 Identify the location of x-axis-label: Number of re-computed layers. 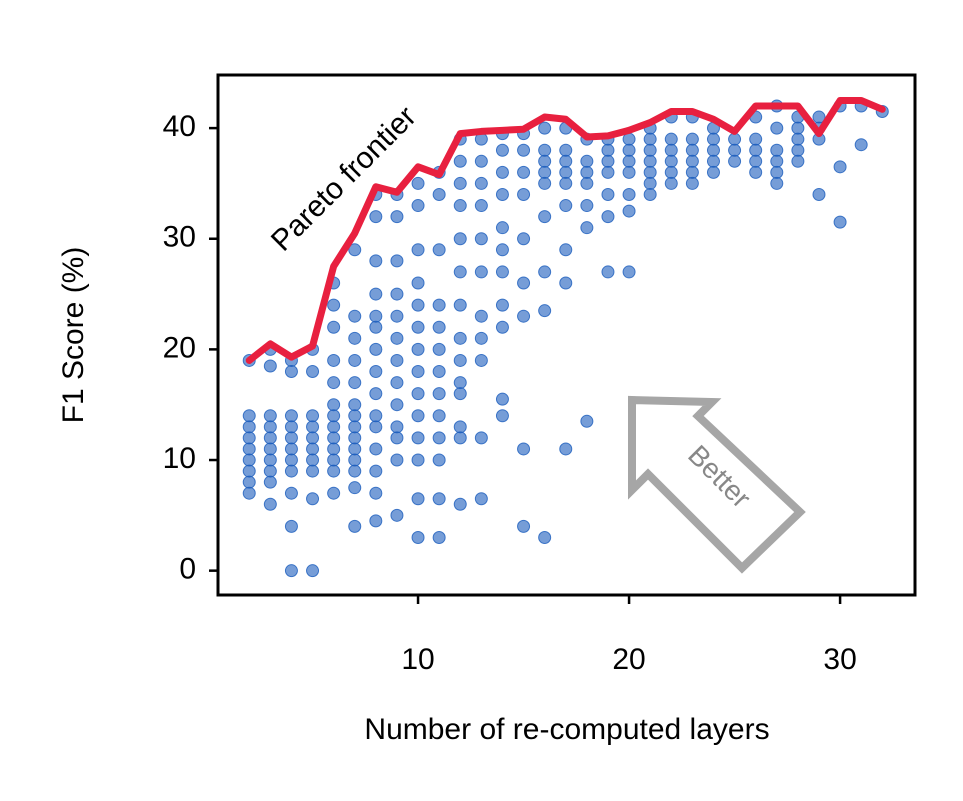
(566, 729).